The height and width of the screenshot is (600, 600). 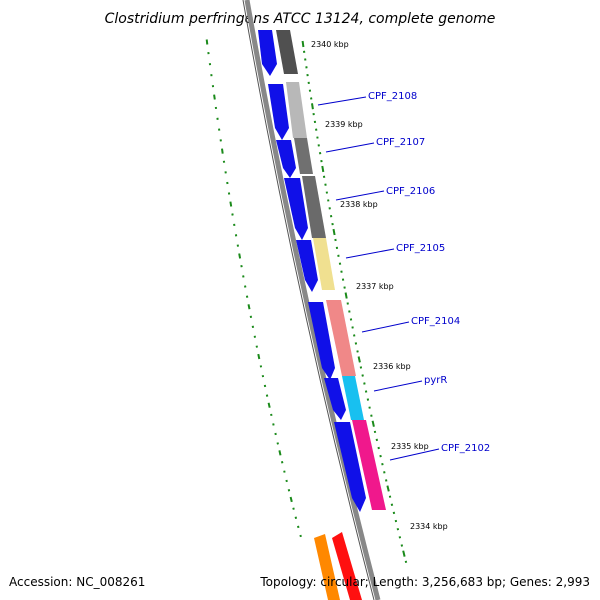 What do you see at coordinates (392, 366) in the screenshot?
I see `kbp-label: 2336 kbp` at bounding box center [392, 366].